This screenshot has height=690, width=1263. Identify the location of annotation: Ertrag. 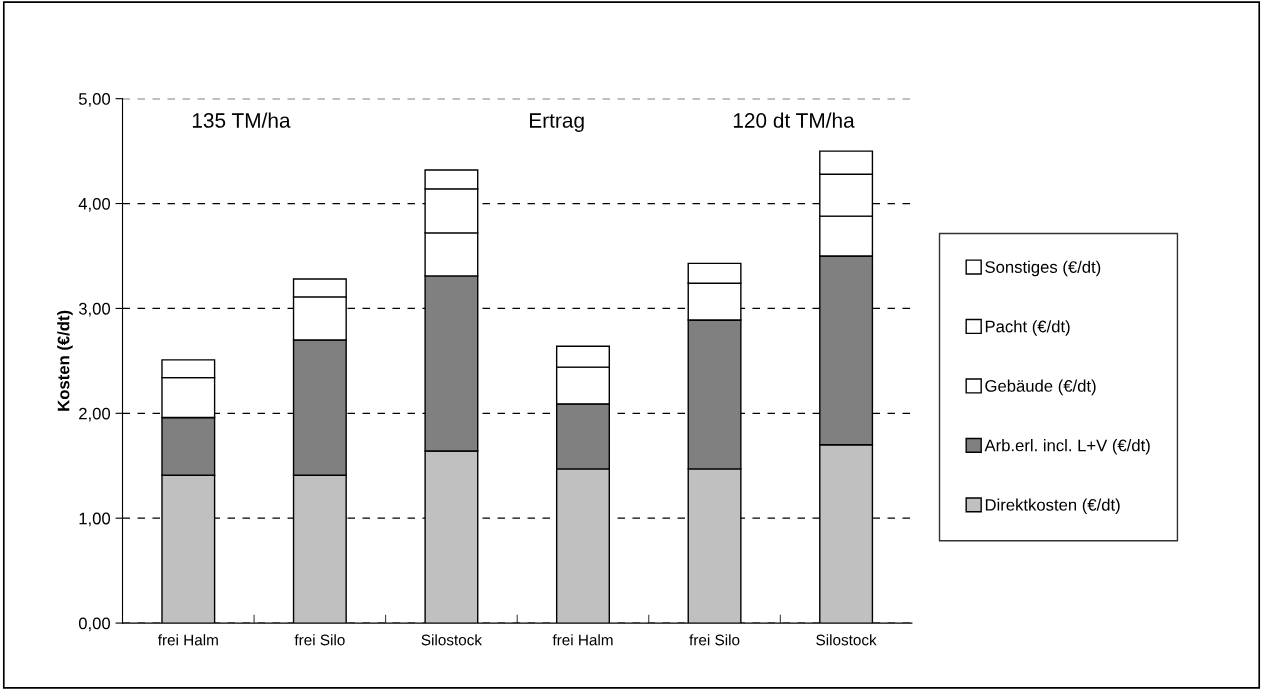
(557, 122).